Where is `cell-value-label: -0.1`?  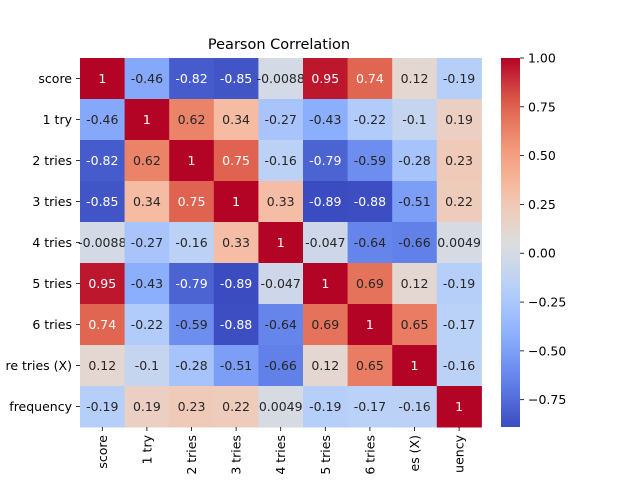
cell-value-label: -0.1 is located at coordinates (414, 119).